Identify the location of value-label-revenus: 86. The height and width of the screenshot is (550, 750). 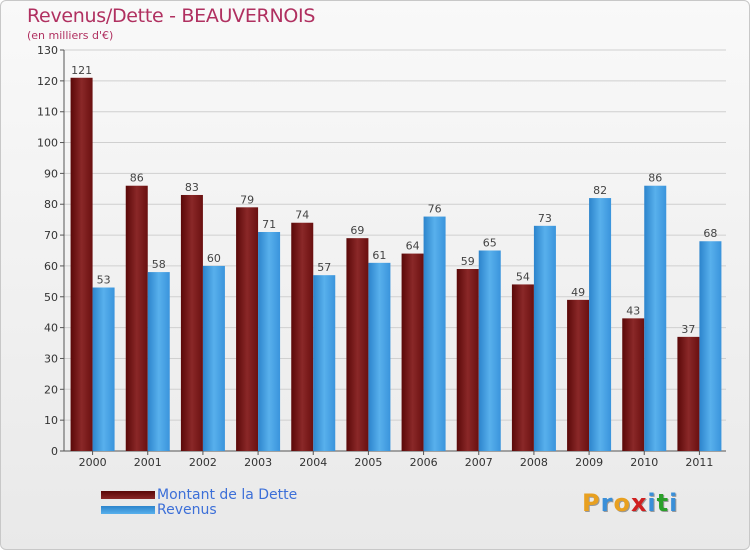
(655, 178).